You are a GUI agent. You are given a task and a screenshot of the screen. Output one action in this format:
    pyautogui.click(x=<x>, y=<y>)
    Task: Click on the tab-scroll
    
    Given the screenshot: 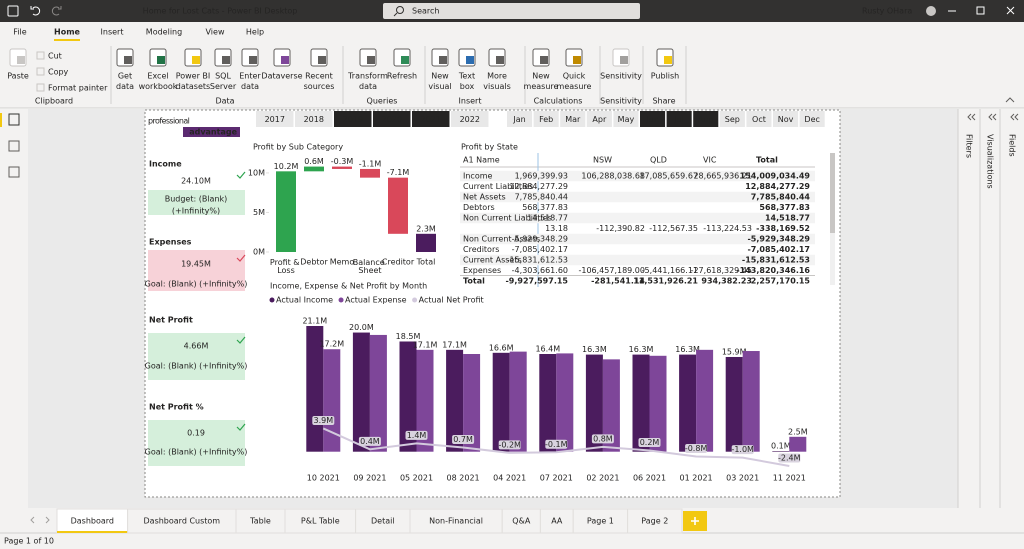 What is the action you would take?
    pyautogui.click(x=40, y=520)
    